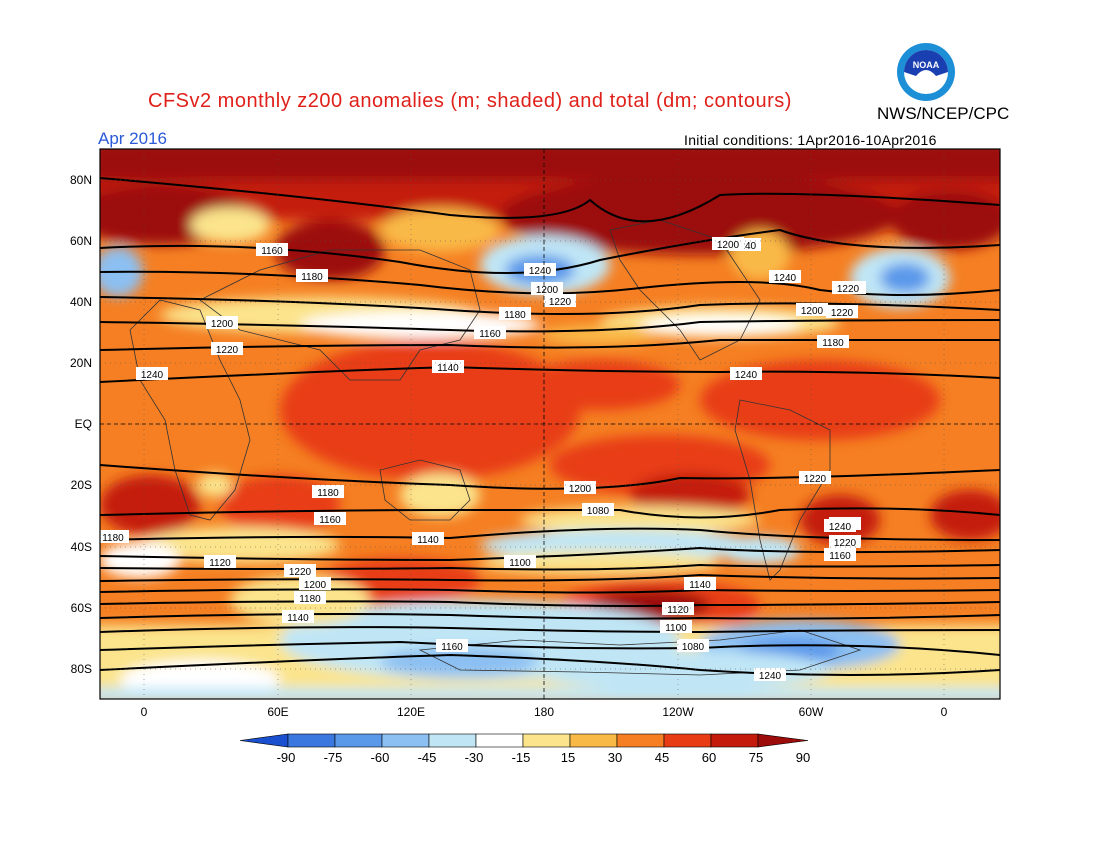 The height and width of the screenshot is (850, 1100). Describe the element at coordinates (568, 757) in the screenshot. I see `colorbar-tick: 15` at that location.